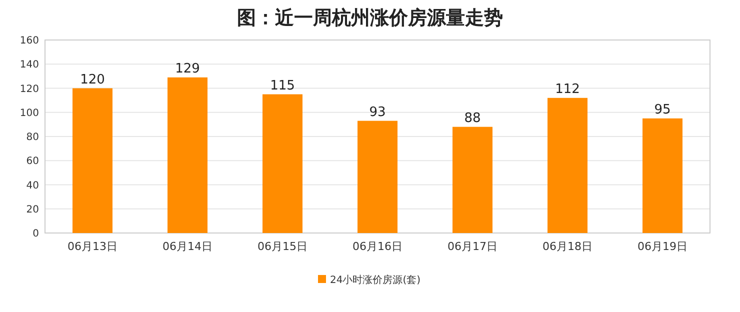 The image size is (740, 312). What do you see at coordinates (662, 110) in the screenshot?
I see `data-label: 95` at bounding box center [662, 110].